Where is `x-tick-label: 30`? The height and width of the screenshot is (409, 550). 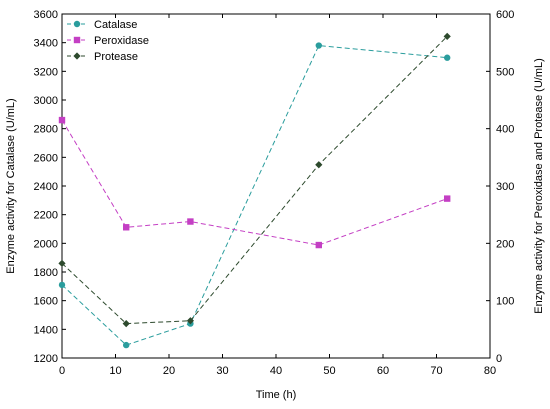 x-tick-label: 30 is located at coordinates (222, 371).